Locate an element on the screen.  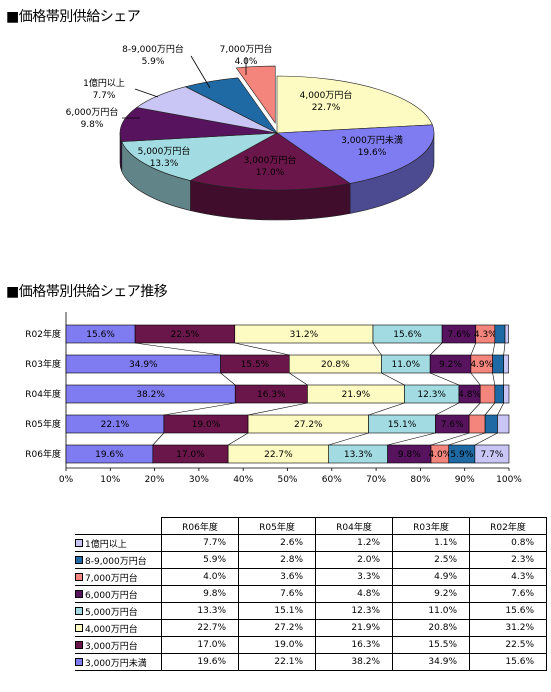
table-row-label: 6,000万円台 is located at coordinates (118, 594).